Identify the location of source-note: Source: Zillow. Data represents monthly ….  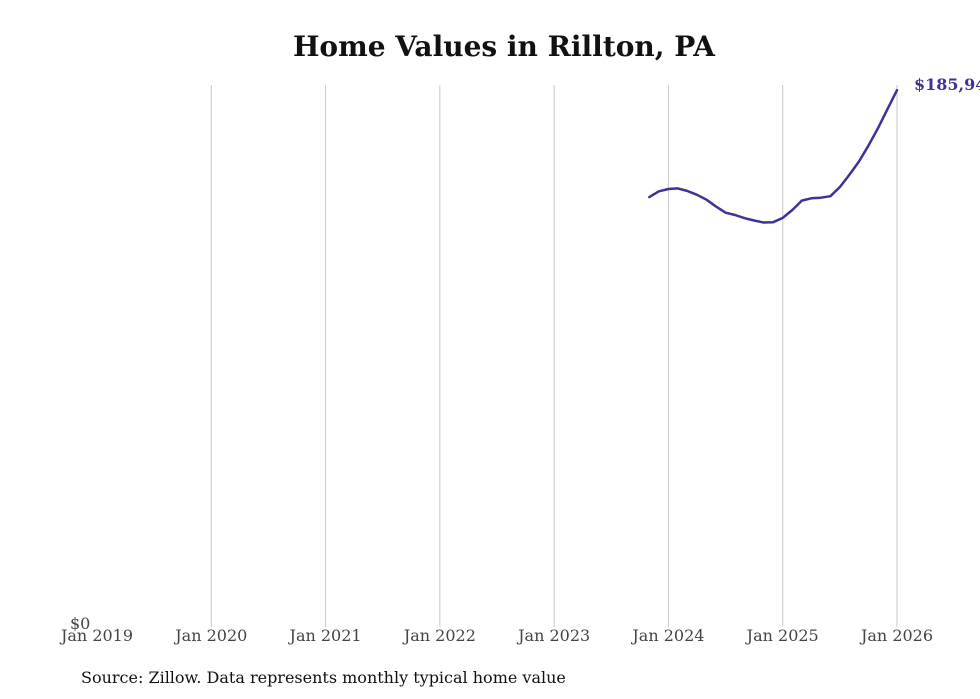
(323, 677).